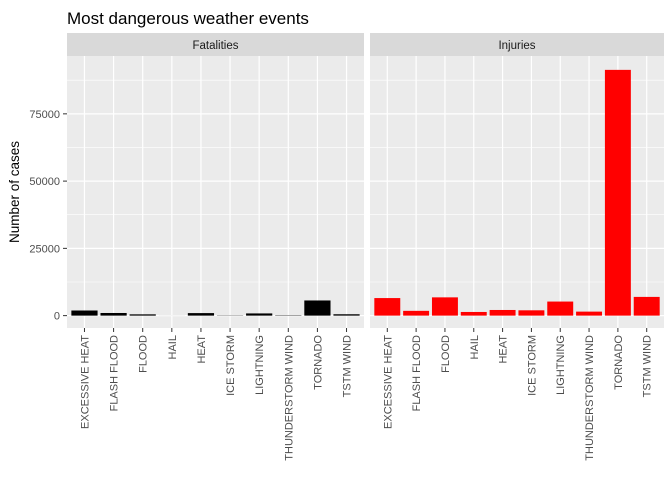  What do you see at coordinates (387, 307) in the screenshot?
I see `bar-injuries-excessive-heat` at bounding box center [387, 307].